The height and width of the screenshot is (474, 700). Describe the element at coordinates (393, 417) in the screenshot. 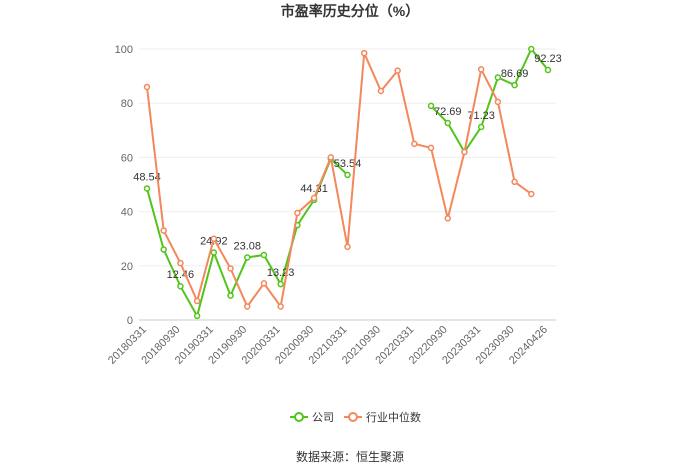

I see `legend-label: 行业中位数` at that location.